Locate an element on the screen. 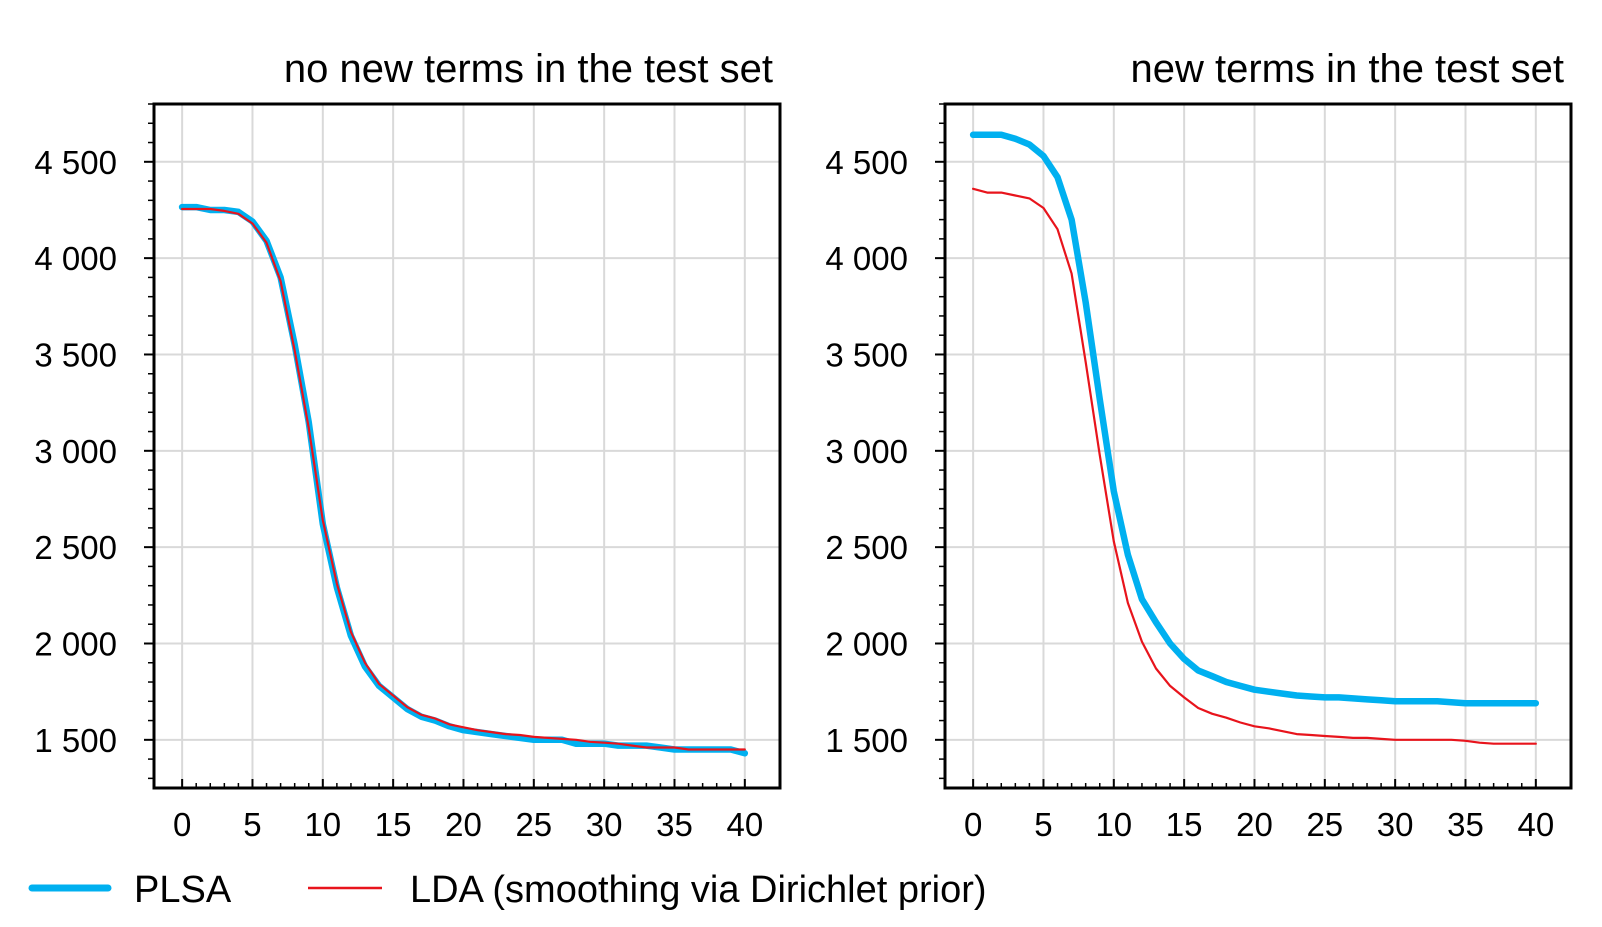  legend: PLSA LDA (smoothing via Dirichlet prior) is located at coordinates (507, 890).